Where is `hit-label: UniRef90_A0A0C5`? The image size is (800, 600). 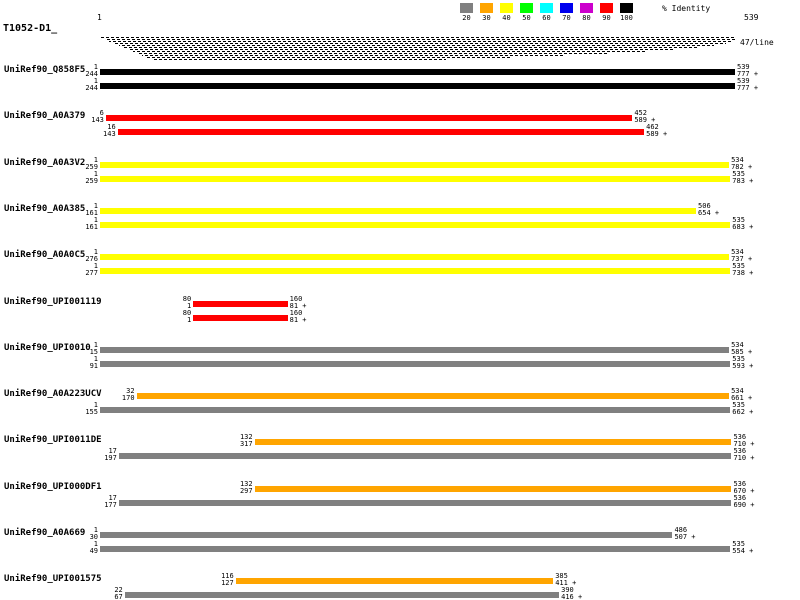
hit-label: UniRef90_A0A0C5 is located at coordinates (45, 255).